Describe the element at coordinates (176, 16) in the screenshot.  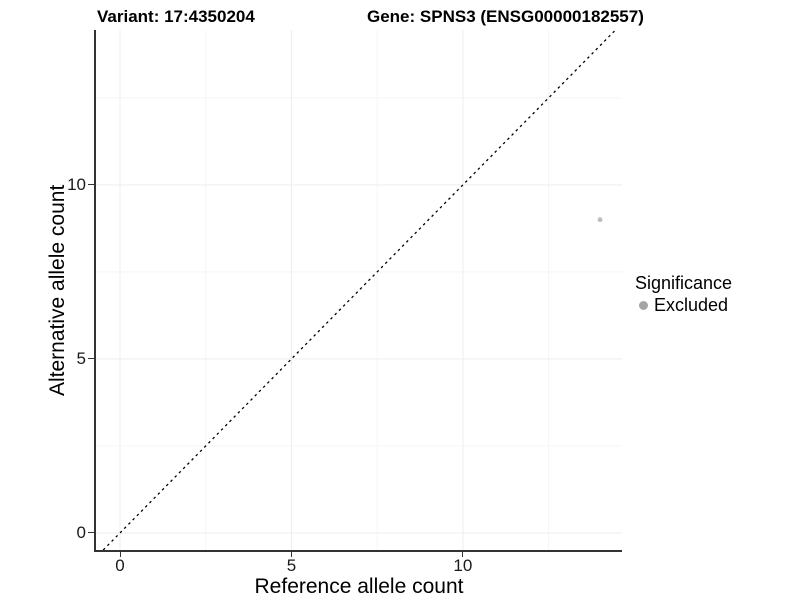
I see `variant-title: Variant: 17:4350204` at that location.